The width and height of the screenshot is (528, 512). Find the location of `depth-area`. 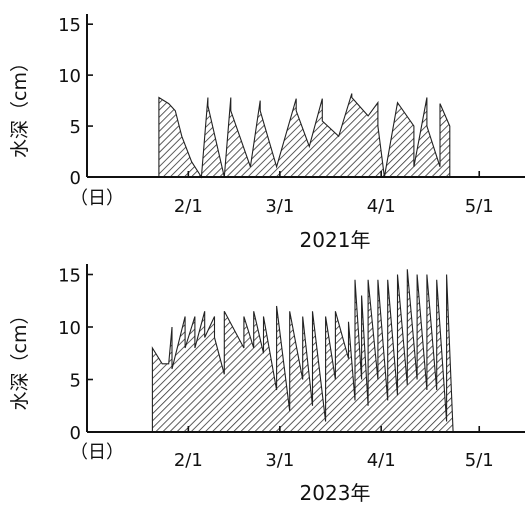

depth-area is located at coordinates (309, 136).